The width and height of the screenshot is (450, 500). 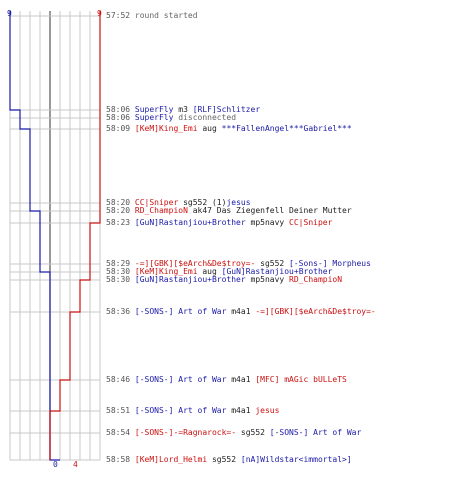 I want to click on event-row: 58:06 SuperFly m3 [RLF]Schlitzer, so click(x=183, y=110).